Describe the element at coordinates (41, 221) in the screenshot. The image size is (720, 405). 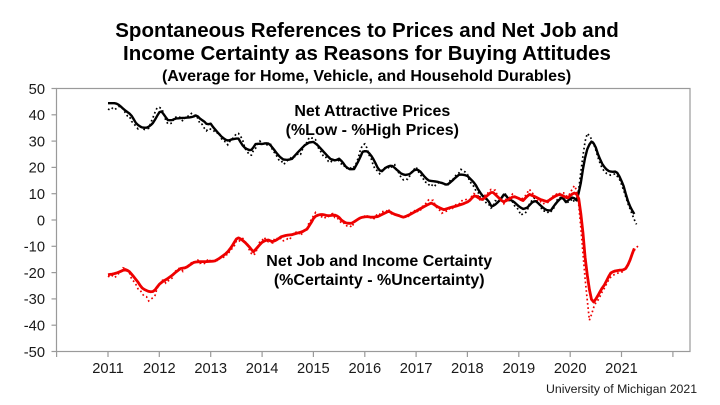
I see `svg-text: 0` at that location.